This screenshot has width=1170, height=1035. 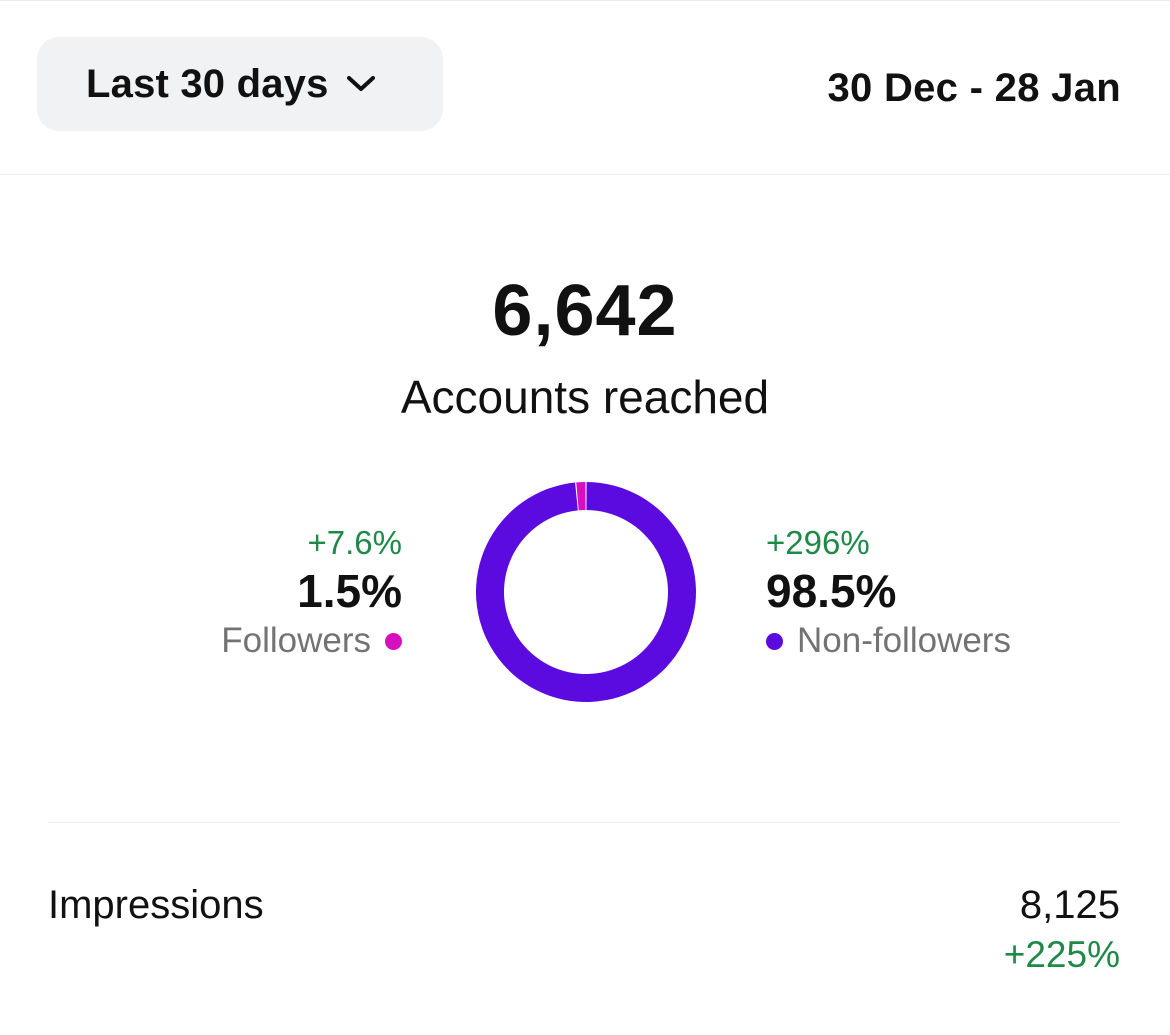 I want to click on followers-percent: 1.5%, so click(x=349, y=591).